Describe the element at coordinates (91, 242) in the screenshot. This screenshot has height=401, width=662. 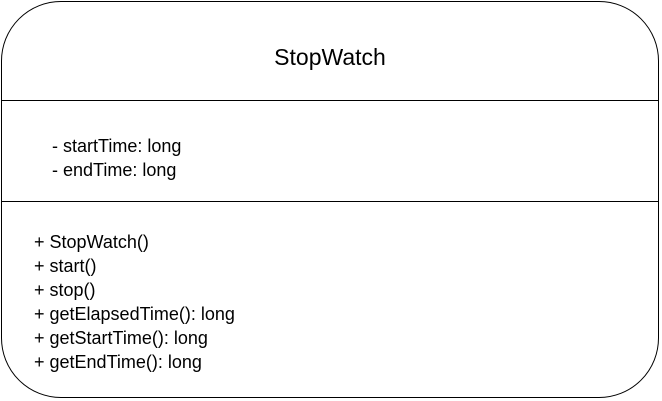
I see `method-constructor: + StopWatch()` at that location.